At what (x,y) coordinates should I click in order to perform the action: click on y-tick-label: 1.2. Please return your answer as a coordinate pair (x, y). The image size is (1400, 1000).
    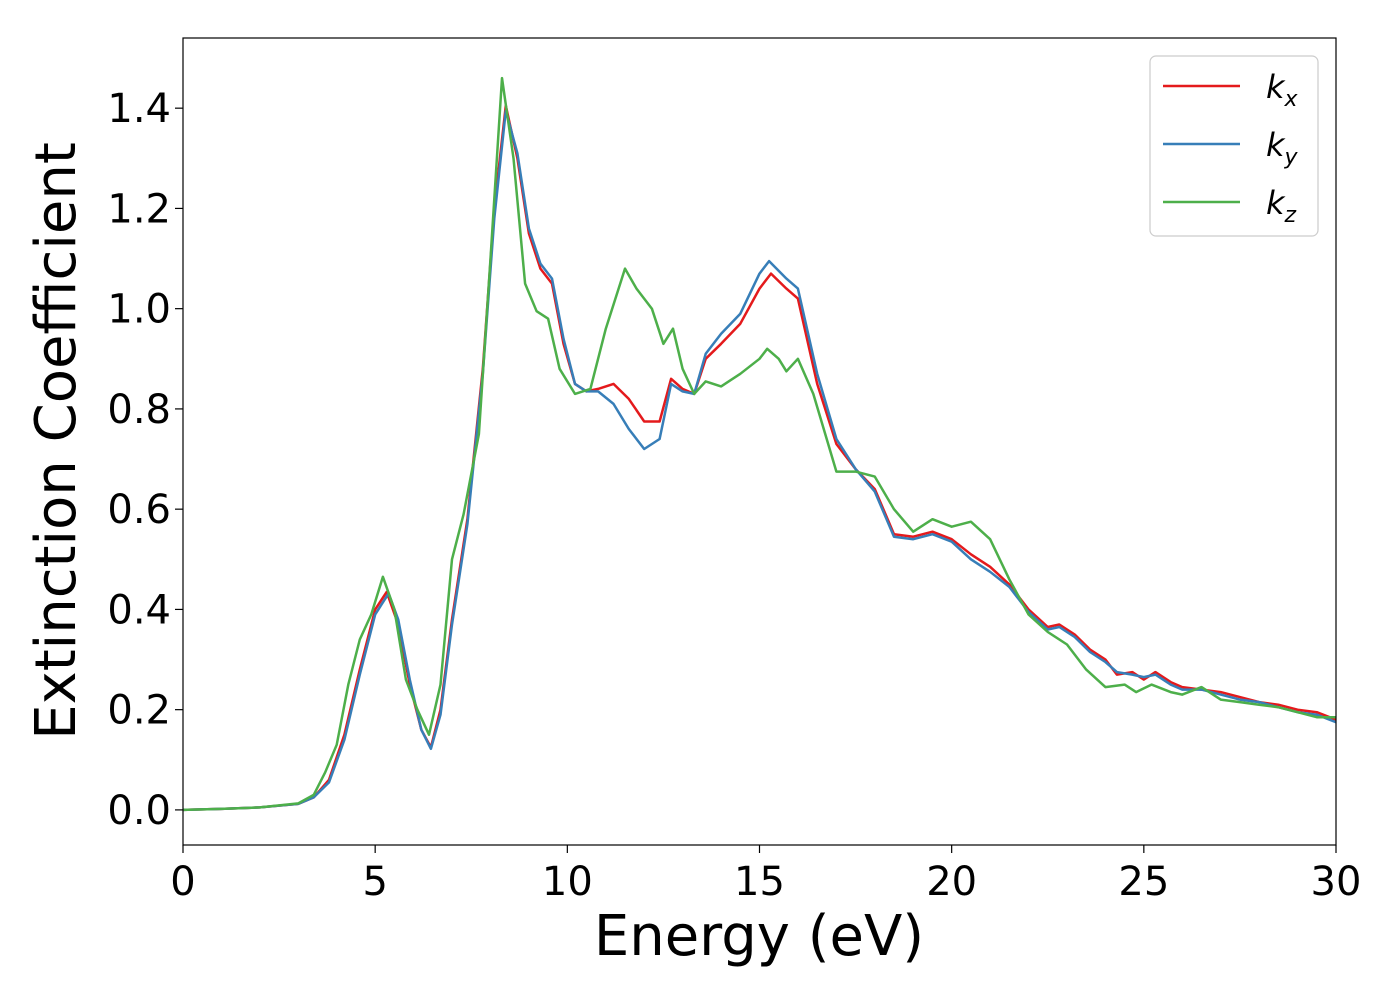
    Looking at the image, I should click on (139, 209).